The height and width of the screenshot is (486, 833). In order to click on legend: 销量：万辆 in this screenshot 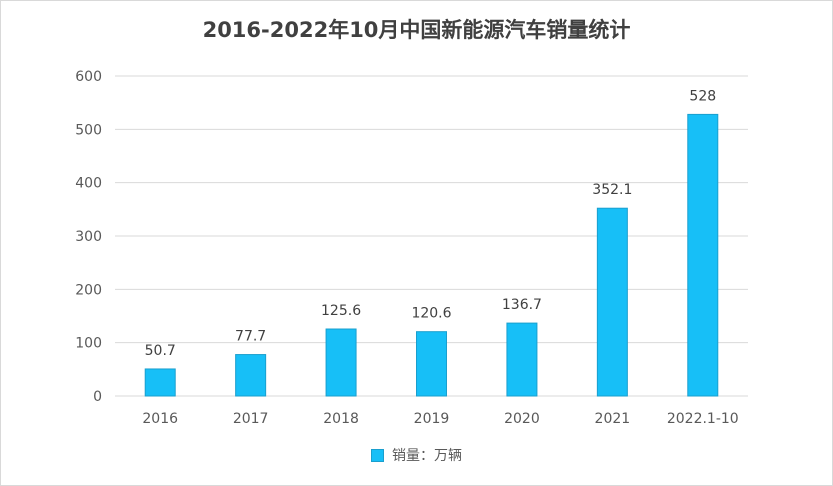, I will do `click(416, 455)`.